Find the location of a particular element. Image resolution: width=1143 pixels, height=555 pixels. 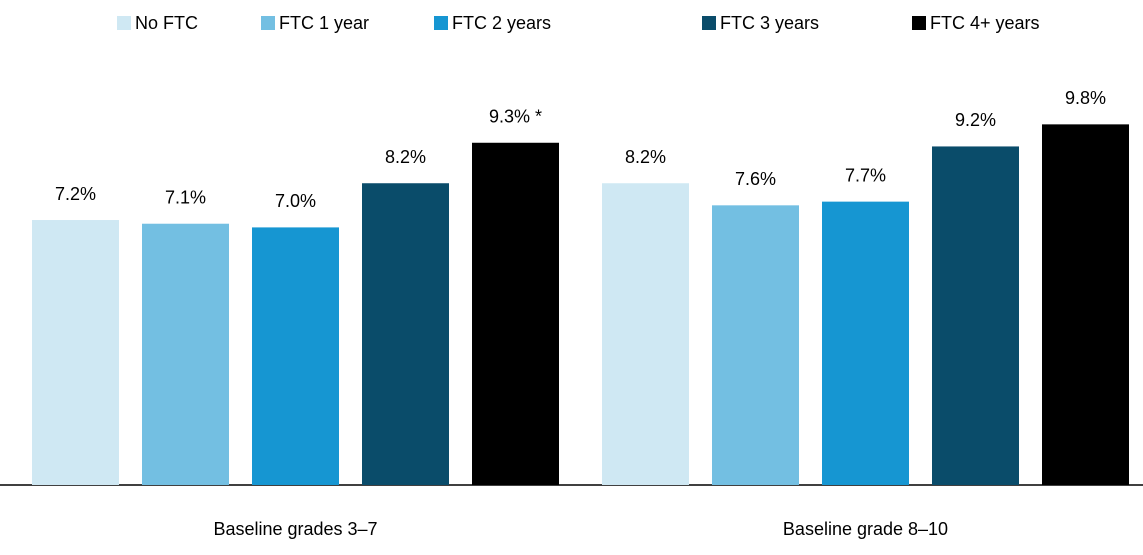

value-label: 7.0% is located at coordinates (295, 201).